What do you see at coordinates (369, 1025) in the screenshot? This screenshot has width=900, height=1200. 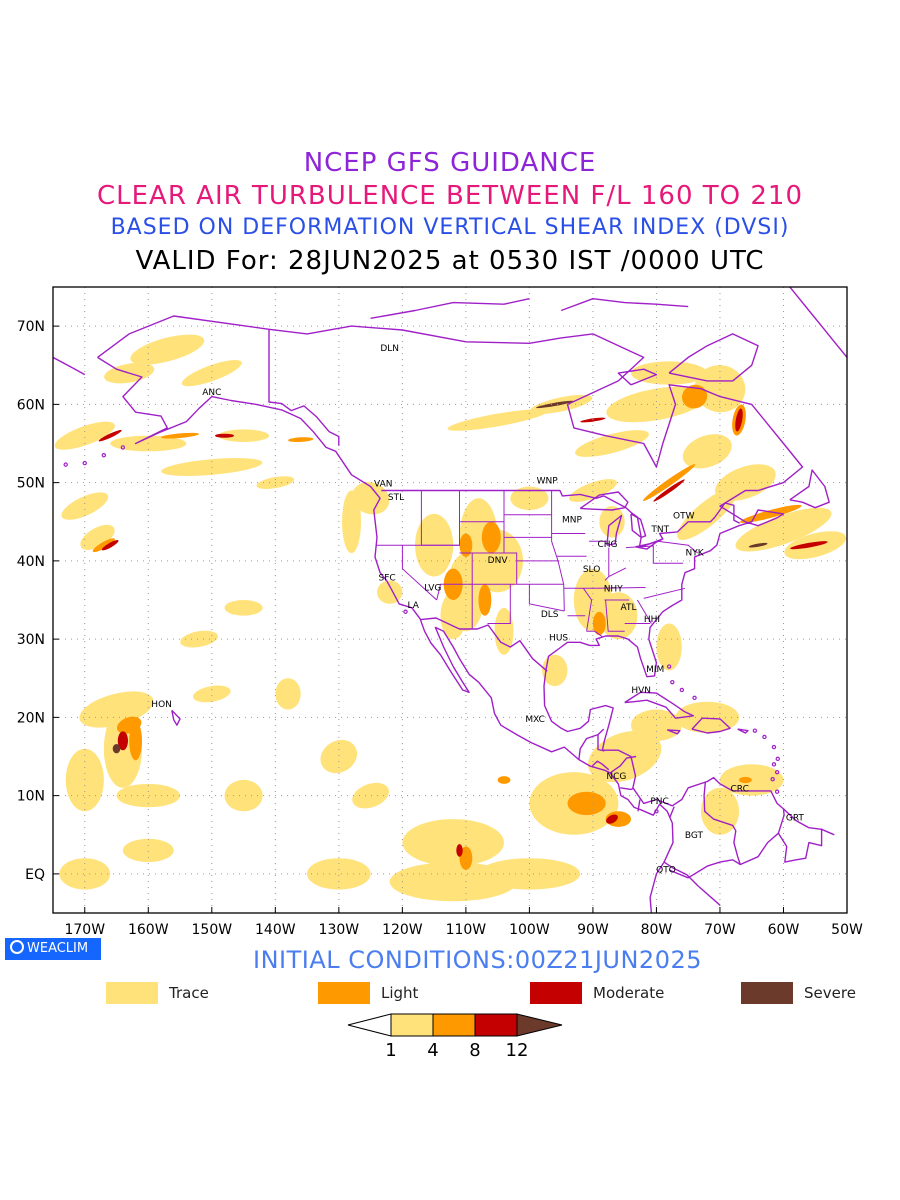 I see `colorbar-low-end` at bounding box center [369, 1025].